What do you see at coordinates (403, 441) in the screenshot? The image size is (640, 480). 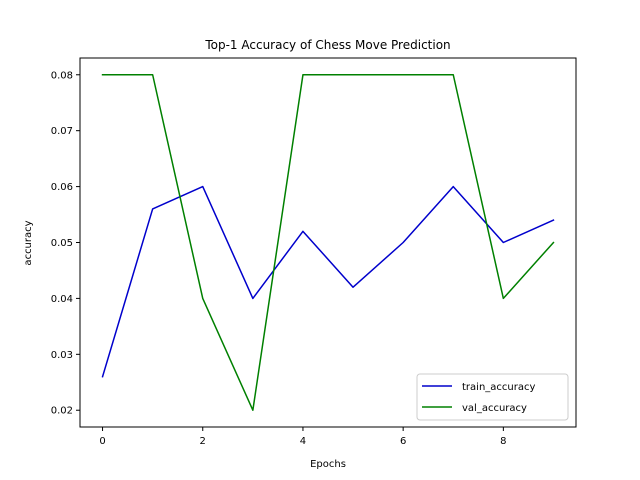 I see `x-tick-label: 6` at bounding box center [403, 441].